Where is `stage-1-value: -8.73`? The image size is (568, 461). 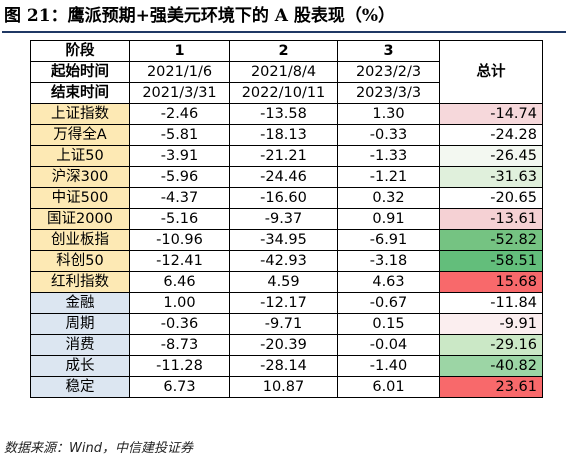
stage-1-value: -8.73 is located at coordinates (179, 345).